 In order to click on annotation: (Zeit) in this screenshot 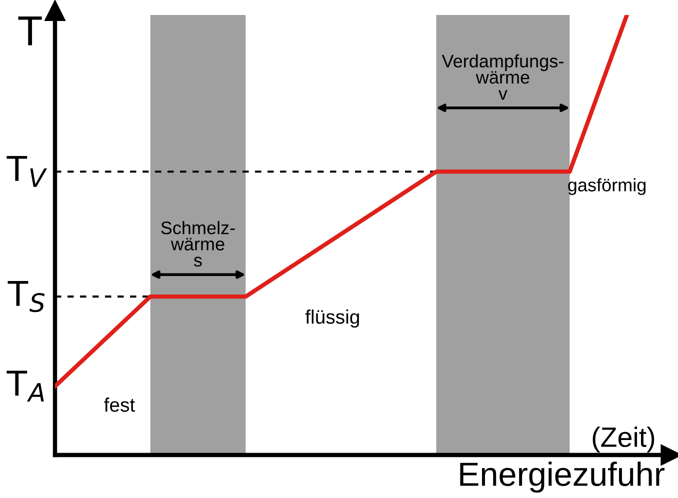, I will do `click(623, 439)`.